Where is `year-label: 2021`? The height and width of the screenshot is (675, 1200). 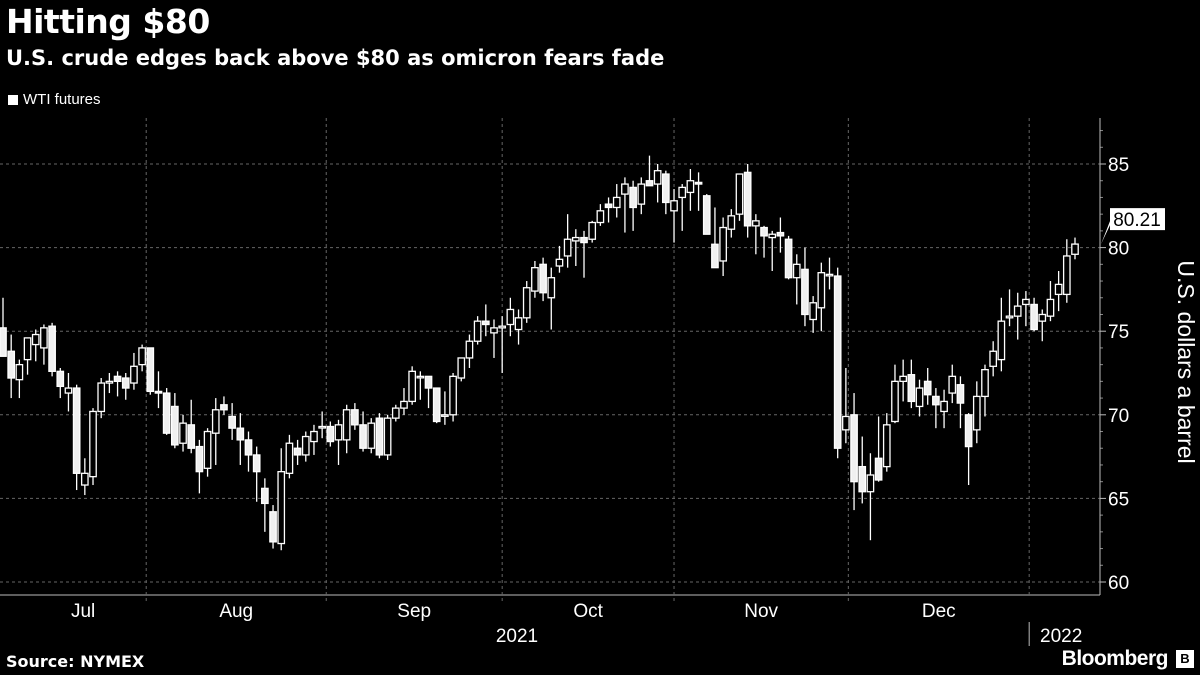
year-label: 2021 is located at coordinates (517, 636).